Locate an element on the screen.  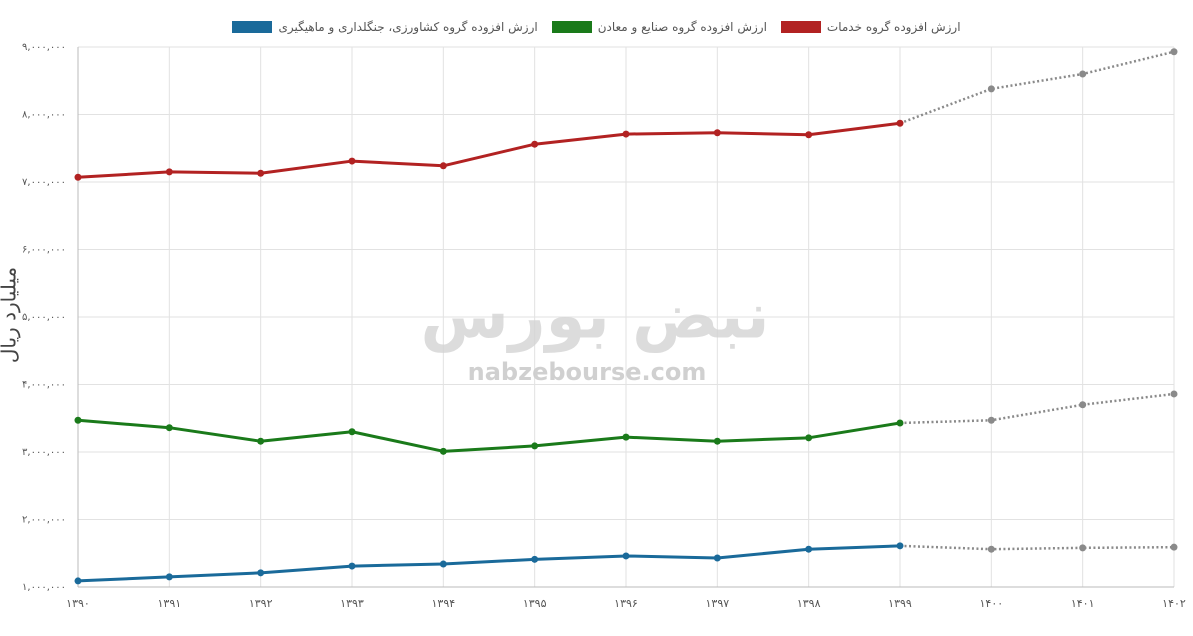
y-tick-label: ۴,۰۰۰,۰۰۰ is located at coordinates (44, 385).